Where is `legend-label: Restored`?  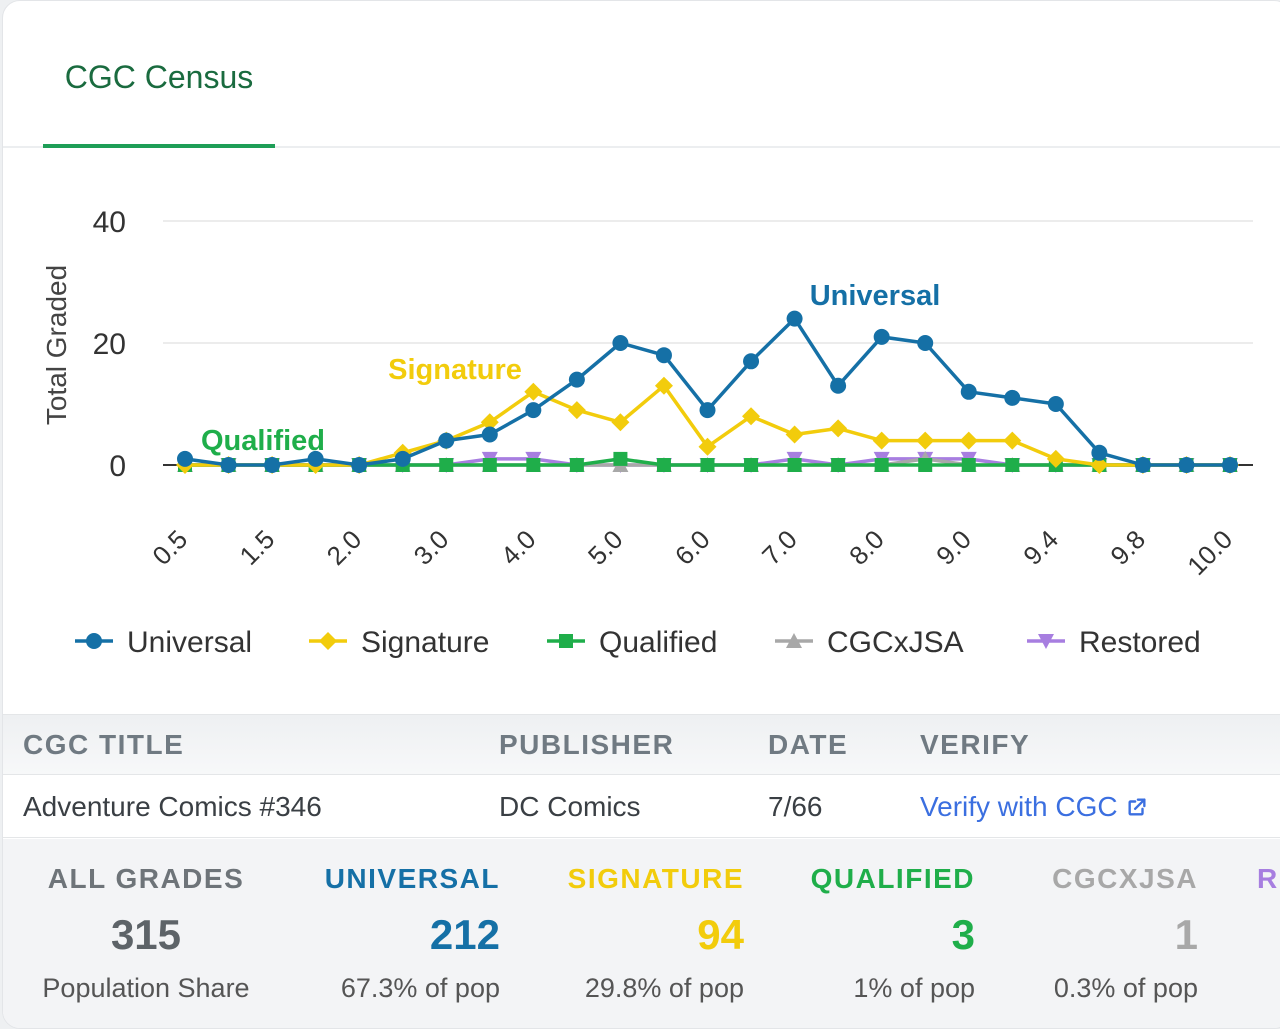 legend-label: Restored is located at coordinates (1140, 642).